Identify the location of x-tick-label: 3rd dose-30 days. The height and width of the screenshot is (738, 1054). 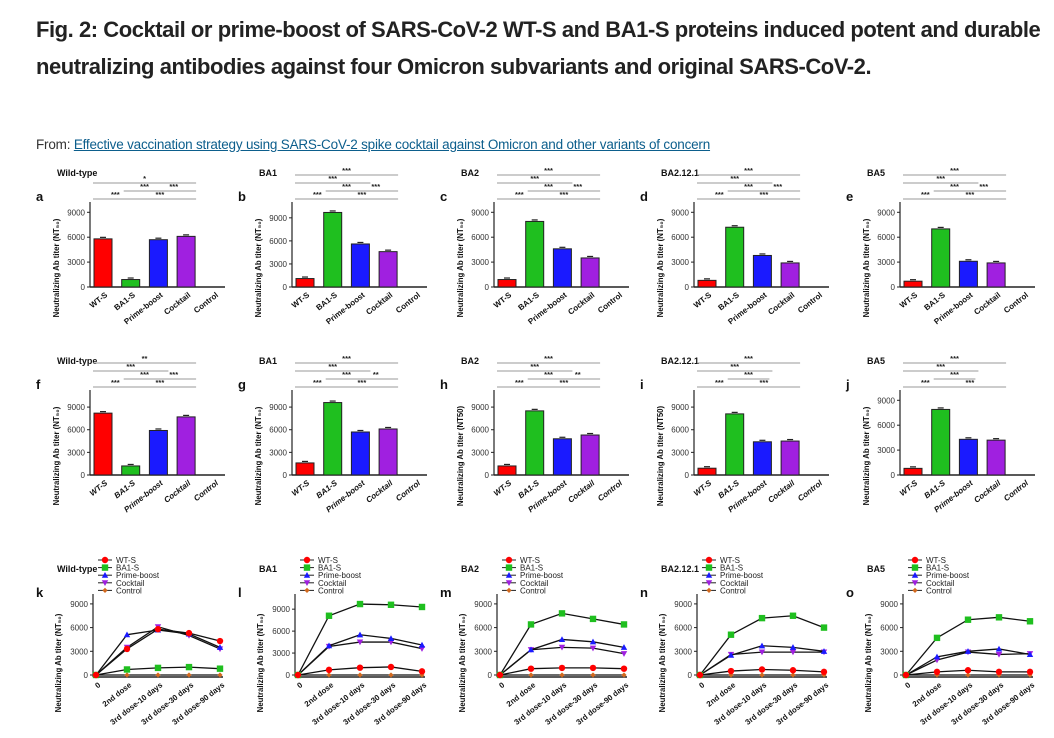
(977, 703).